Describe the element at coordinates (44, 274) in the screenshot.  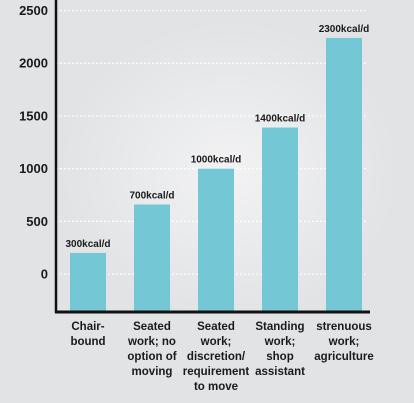
I see `y-tick-label-0: 0` at that location.